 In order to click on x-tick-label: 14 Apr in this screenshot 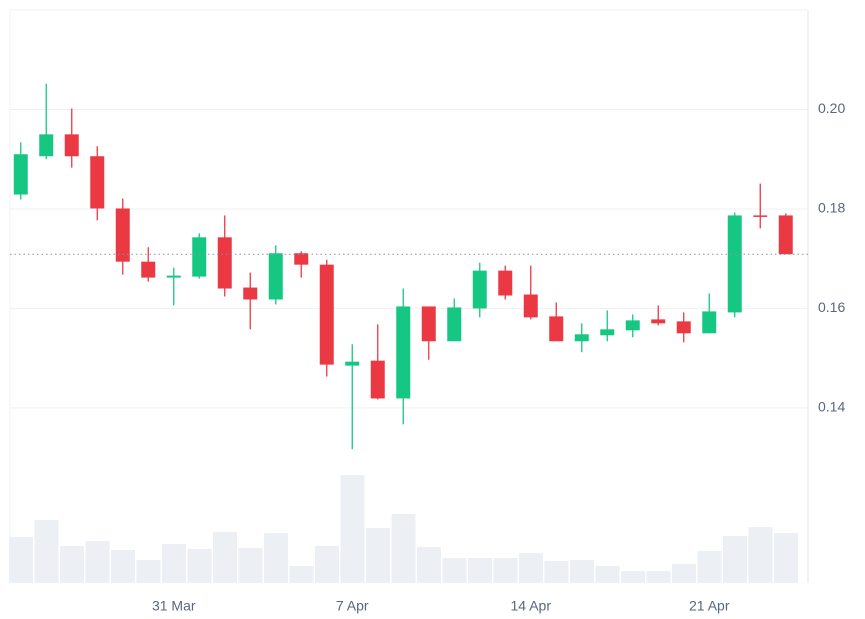, I will do `click(531, 606)`.